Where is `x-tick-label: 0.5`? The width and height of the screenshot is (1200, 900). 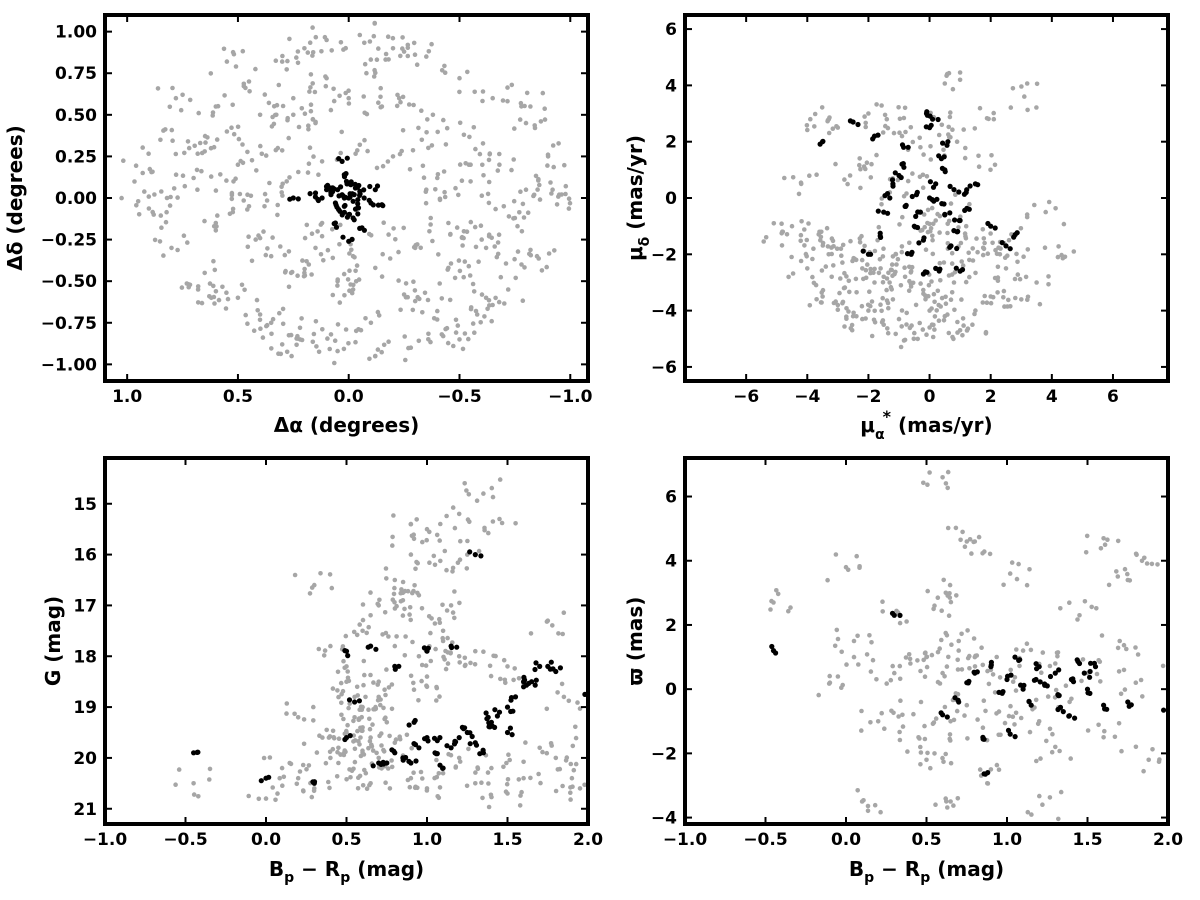 x-tick-label: 0.5 is located at coordinates (238, 397).